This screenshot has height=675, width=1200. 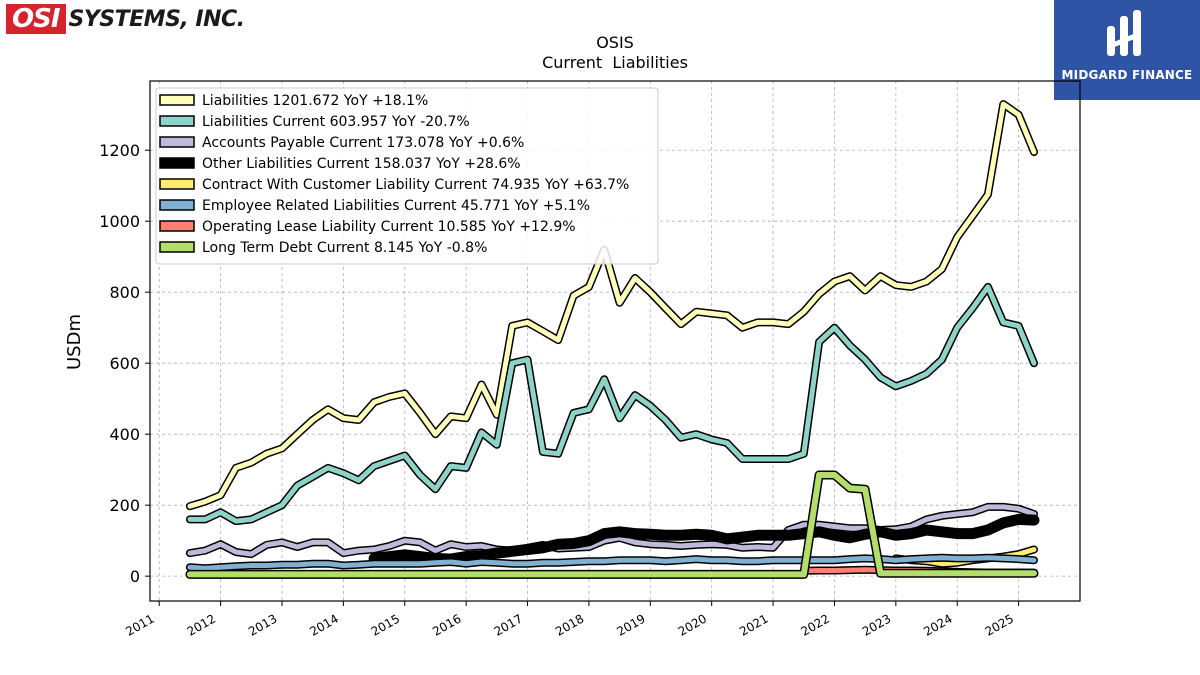 I want to click on y-tick-label: 1200, so click(x=119, y=150).